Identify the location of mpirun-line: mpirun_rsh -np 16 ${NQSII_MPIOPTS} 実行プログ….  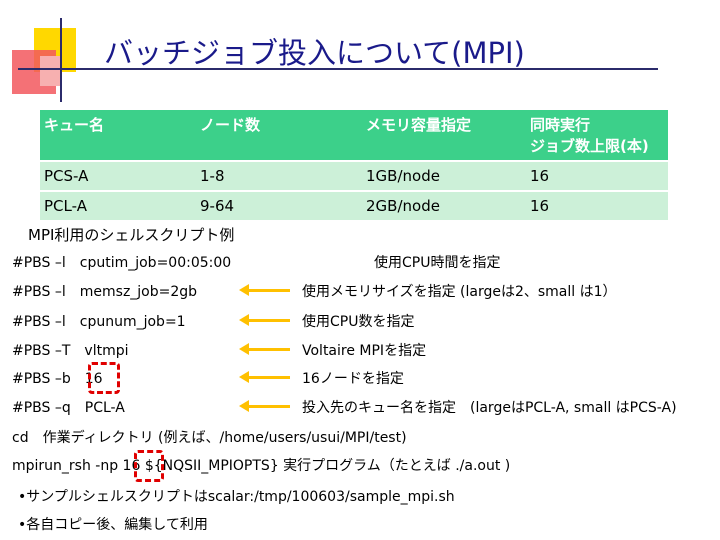
(261, 466).